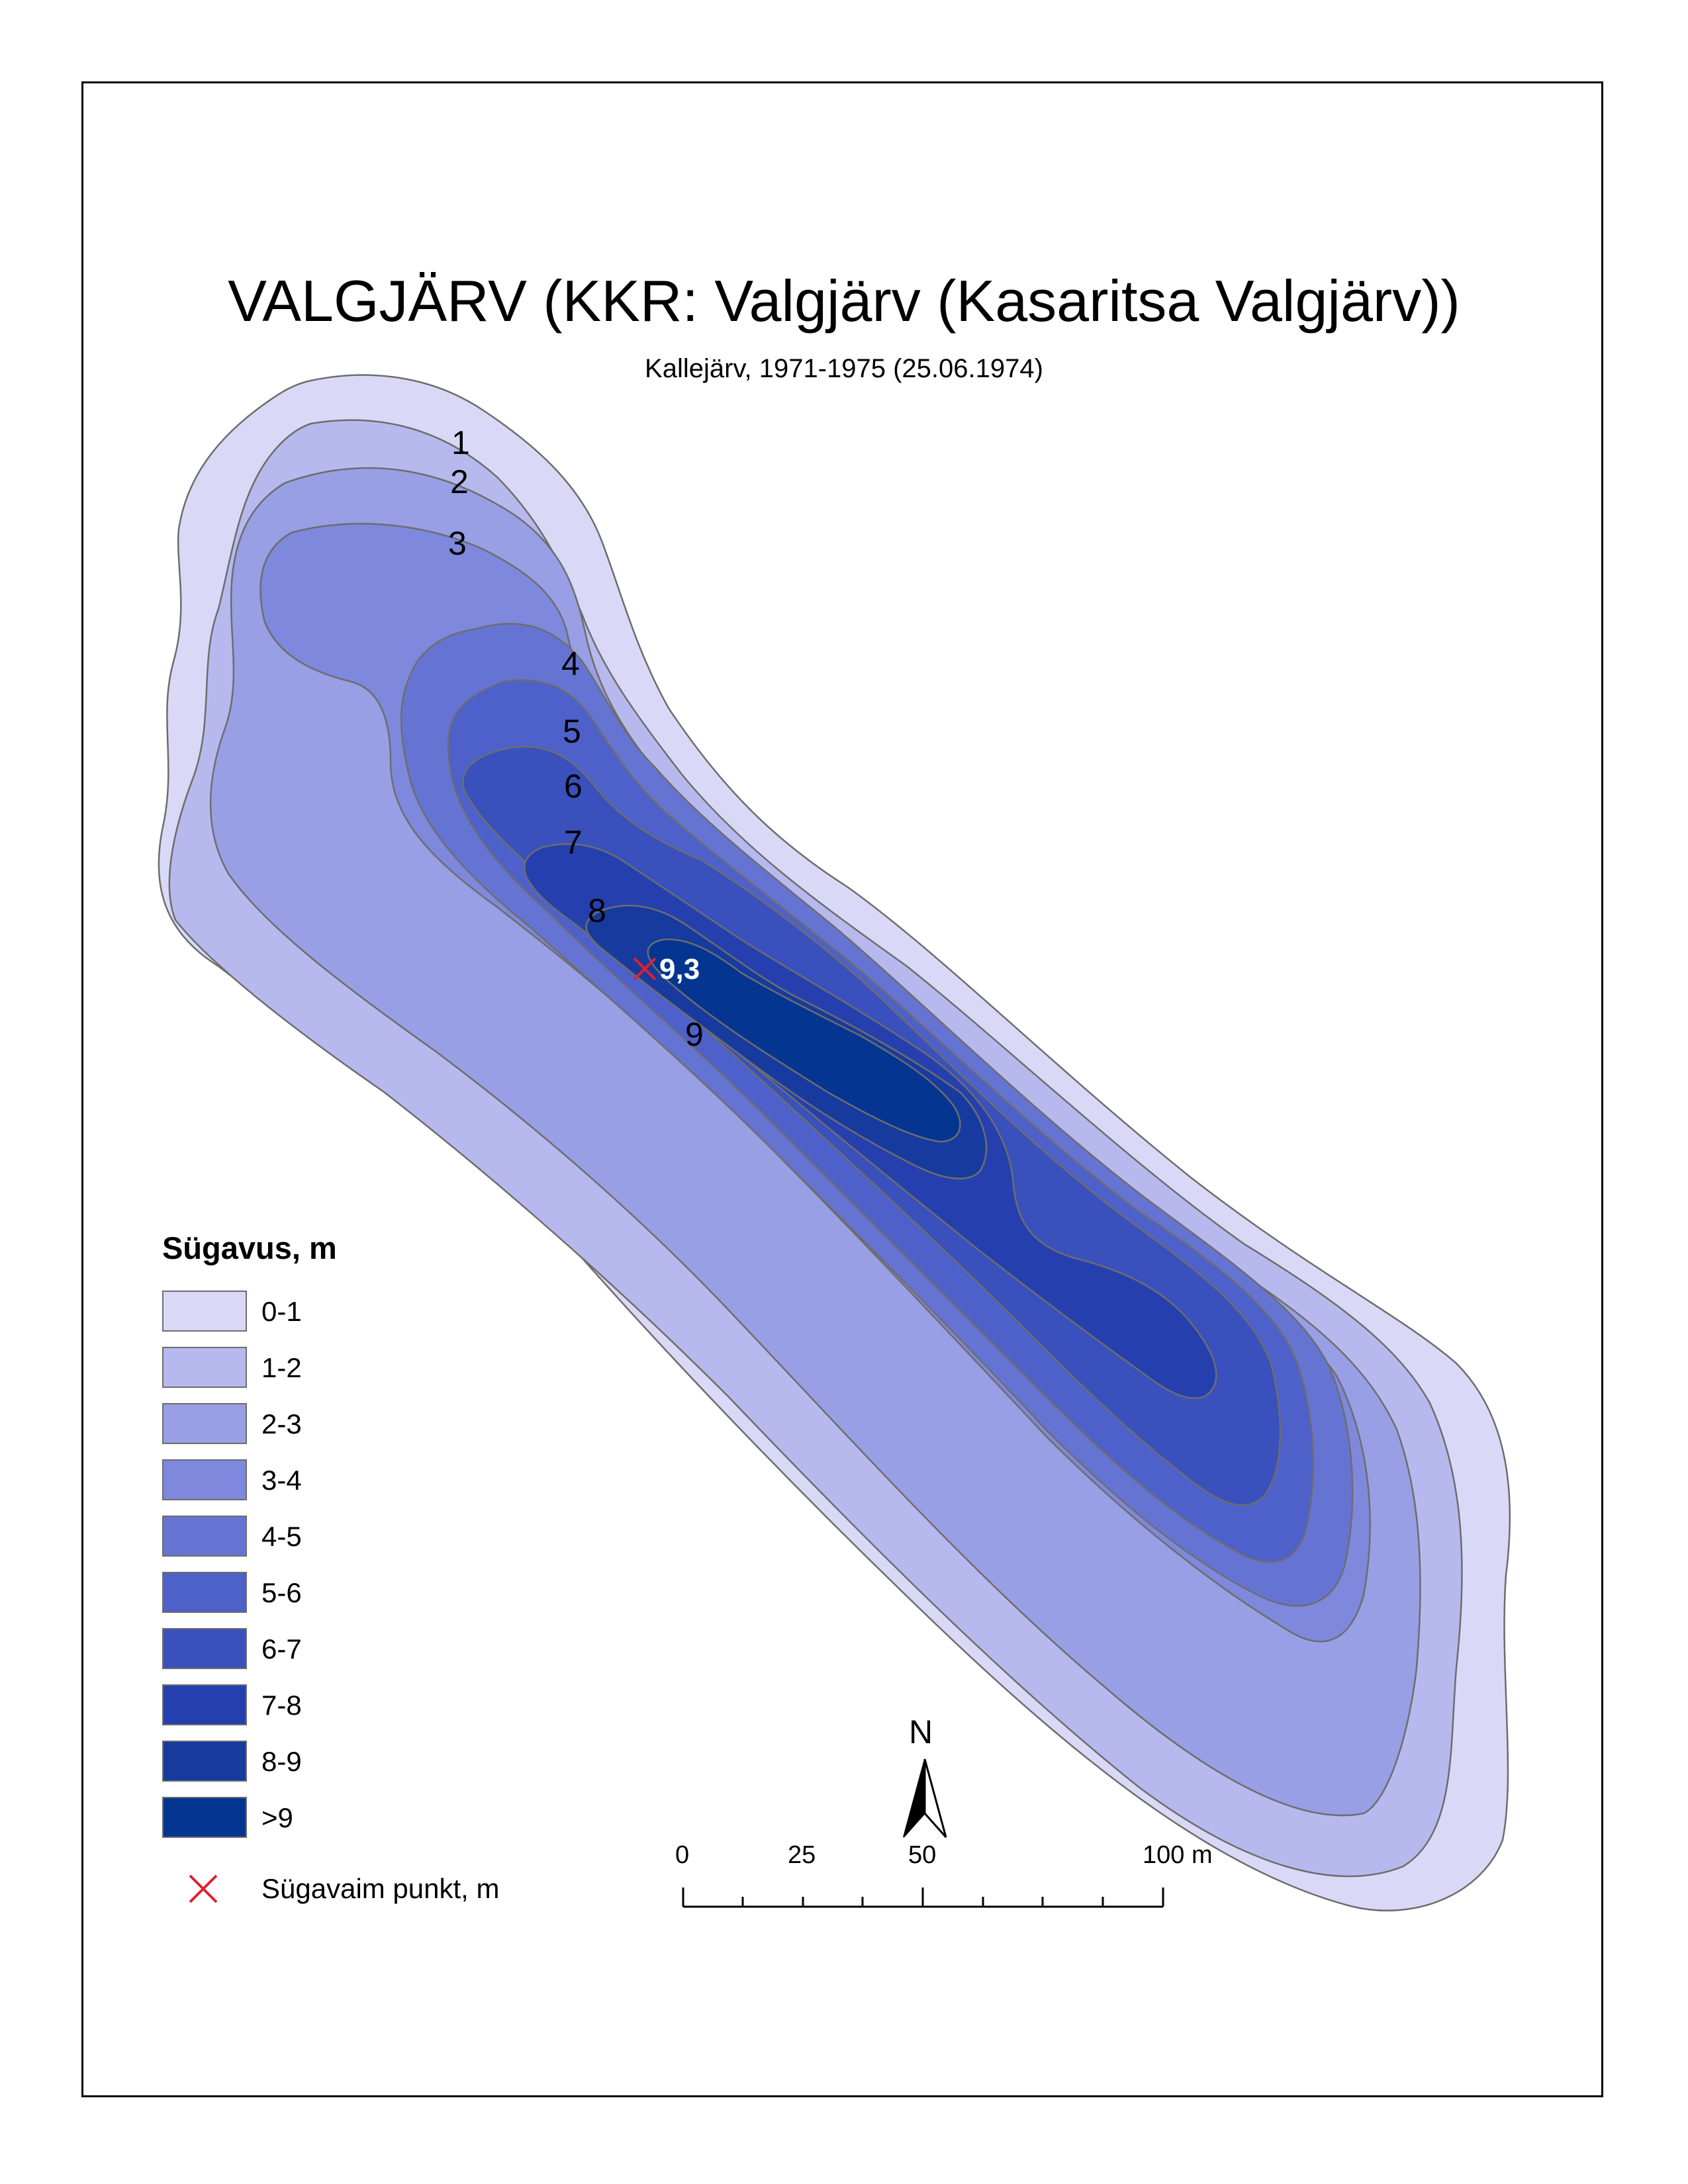 Image resolution: width=1688 pixels, height=2184 pixels. What do you see at coordinates (281, 1480) in the screenshot?
I see `legend-label: 3-4` at bounding box center [281, 1480].